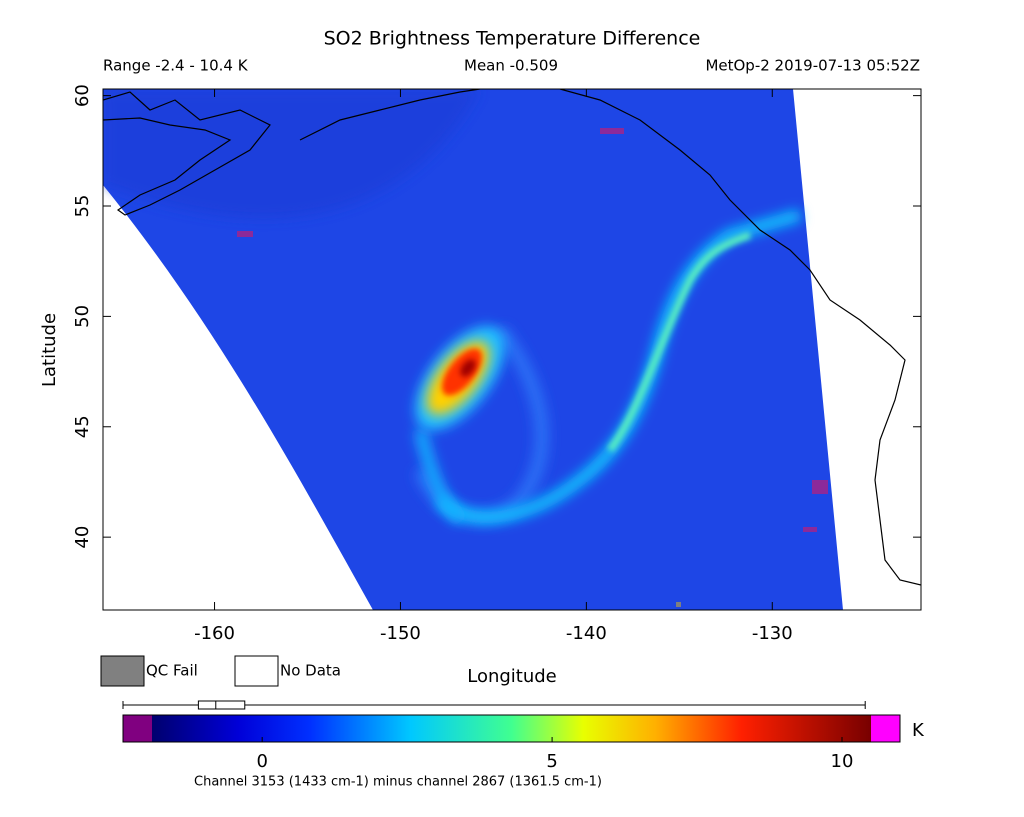  Describe the element at coordinates (187, 153) in the screenshot. I see `coastline` at that location.